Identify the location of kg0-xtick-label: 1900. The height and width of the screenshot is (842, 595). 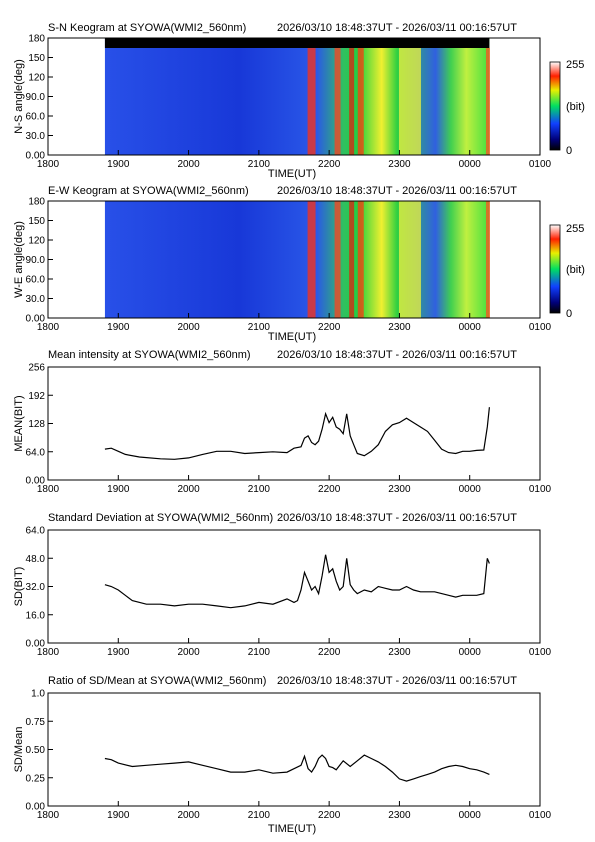
(118, 164).